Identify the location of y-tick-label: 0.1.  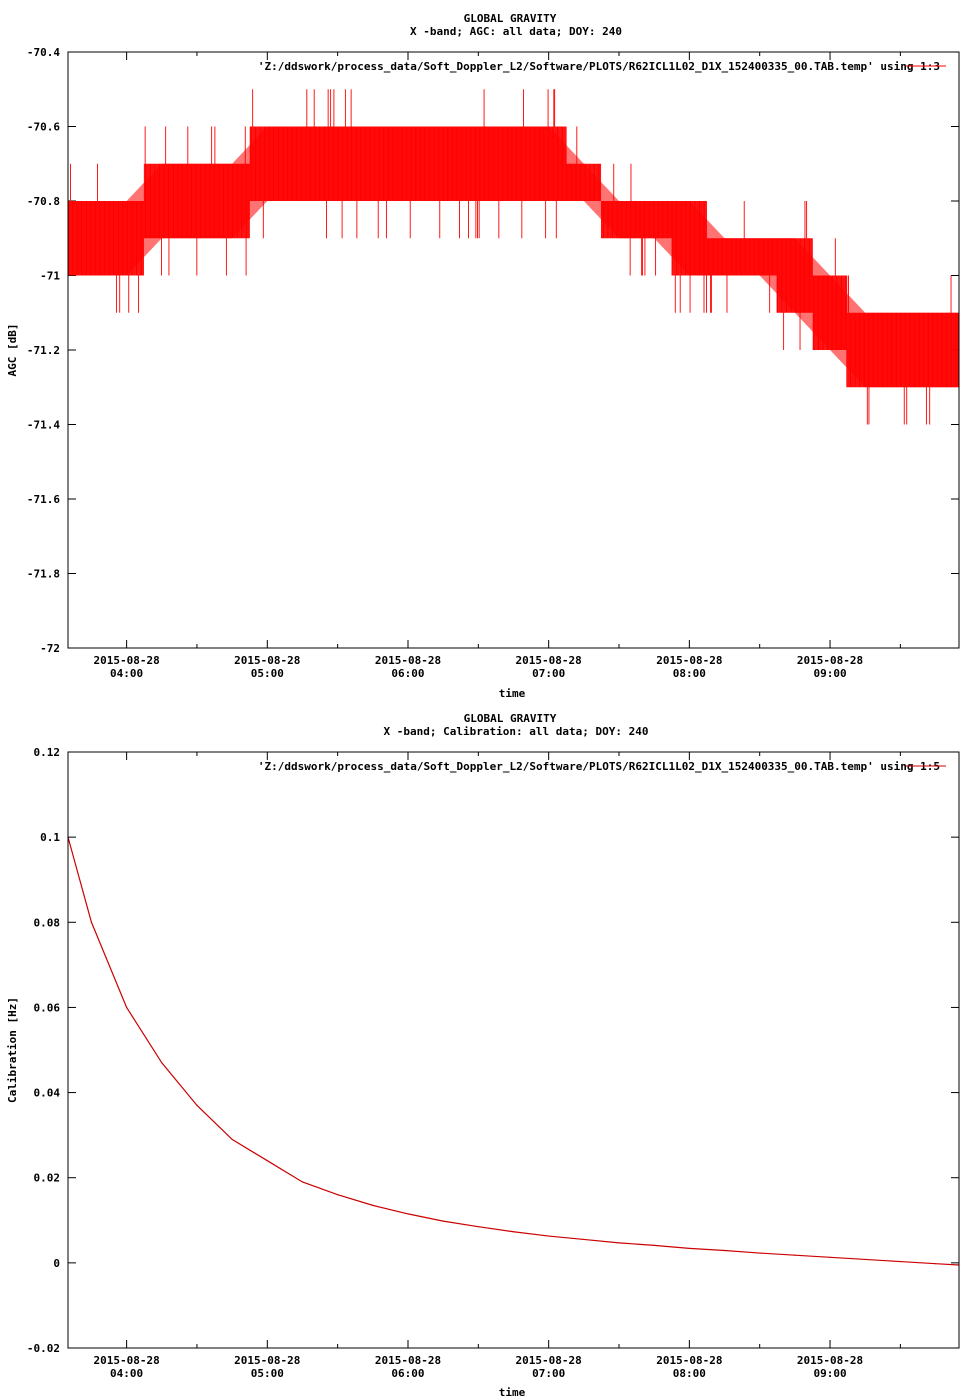
(50, 837).